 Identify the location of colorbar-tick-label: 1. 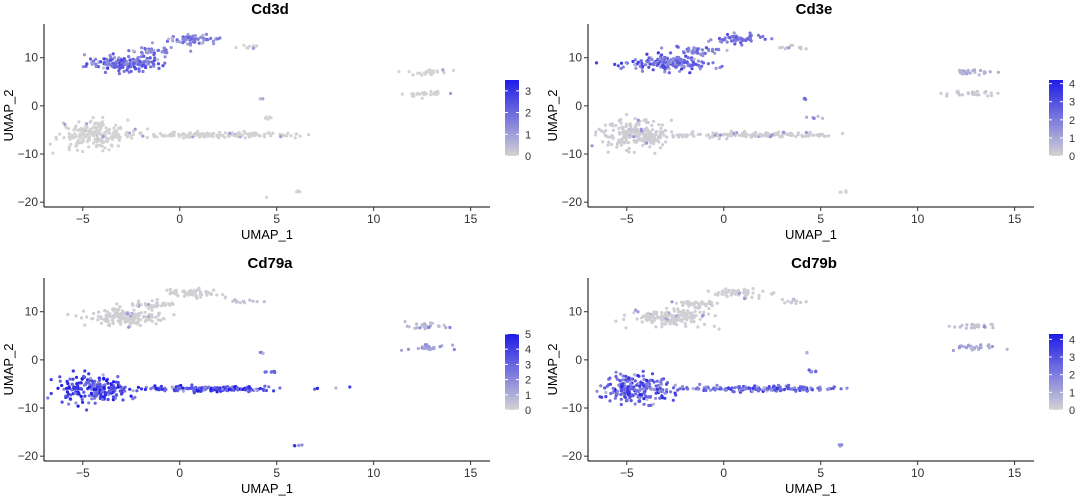
(528, 396).